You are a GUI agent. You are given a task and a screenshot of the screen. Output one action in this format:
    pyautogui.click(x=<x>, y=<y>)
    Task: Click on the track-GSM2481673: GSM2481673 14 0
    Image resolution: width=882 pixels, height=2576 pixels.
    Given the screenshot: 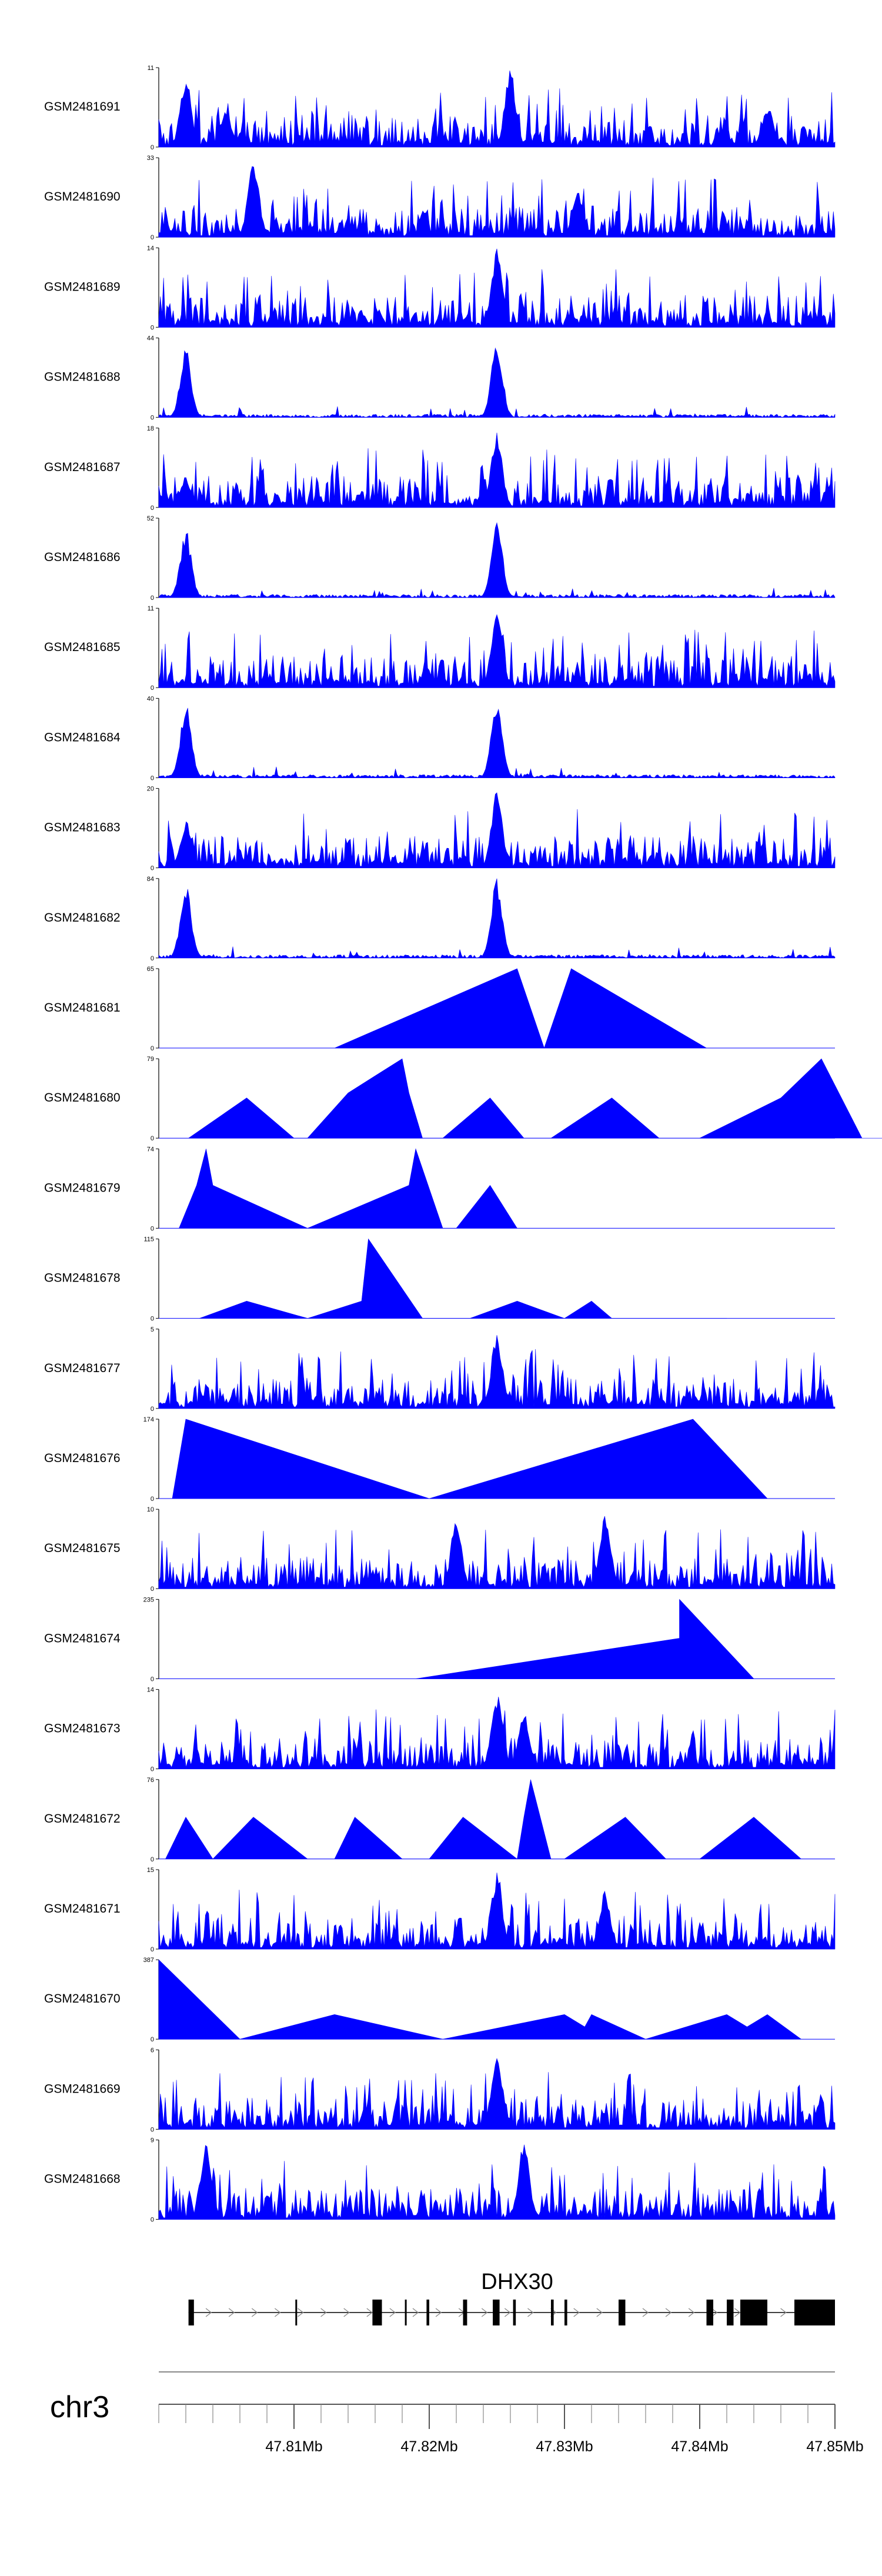 What is the action you would take?
    pyautogui.click(x=440, y=1730)
    